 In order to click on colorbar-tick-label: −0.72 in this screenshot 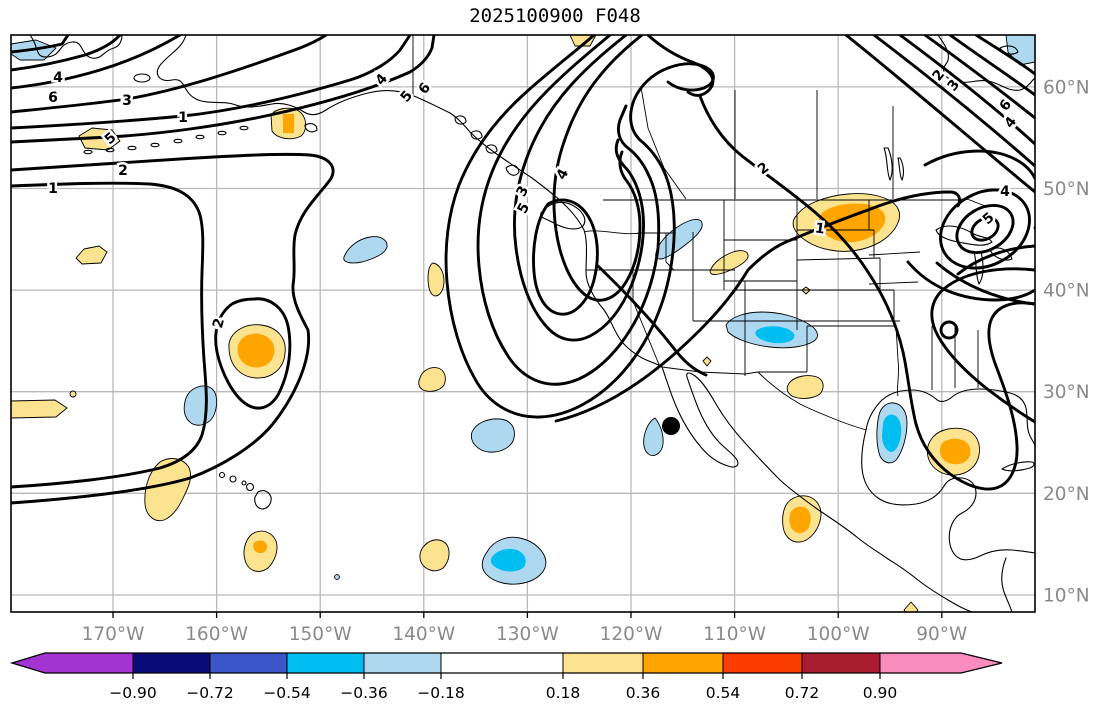, I will do `click(210, 693)`.